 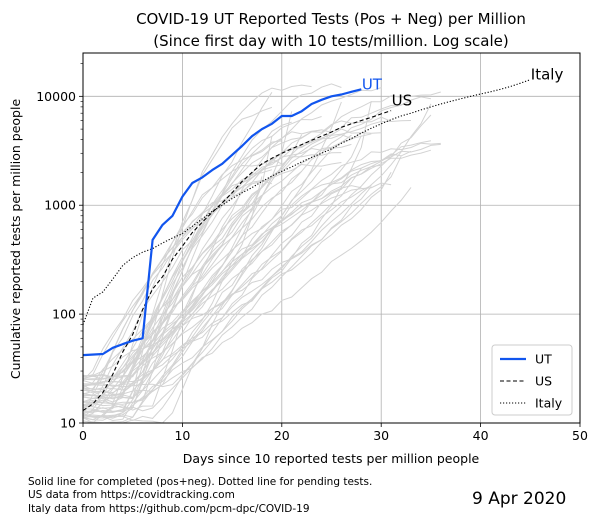 What do you see at coordinates (60, 205) in the screenshot?
I see `y-tick-label: 1000` at bounding box center [60, 205].